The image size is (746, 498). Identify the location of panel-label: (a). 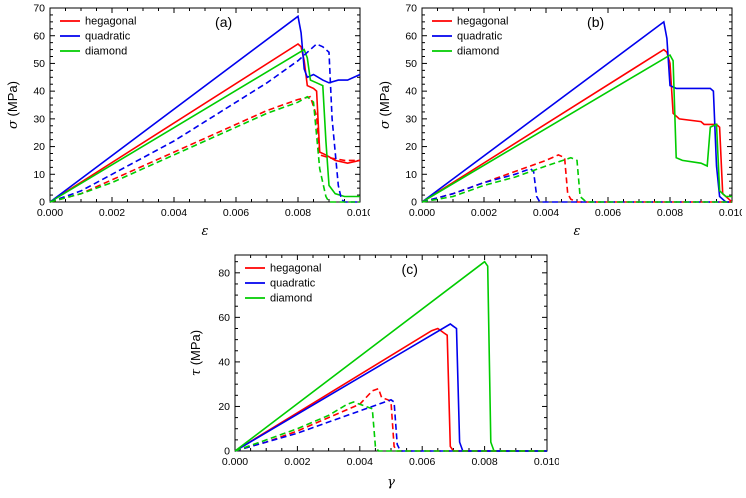
(223, 22).